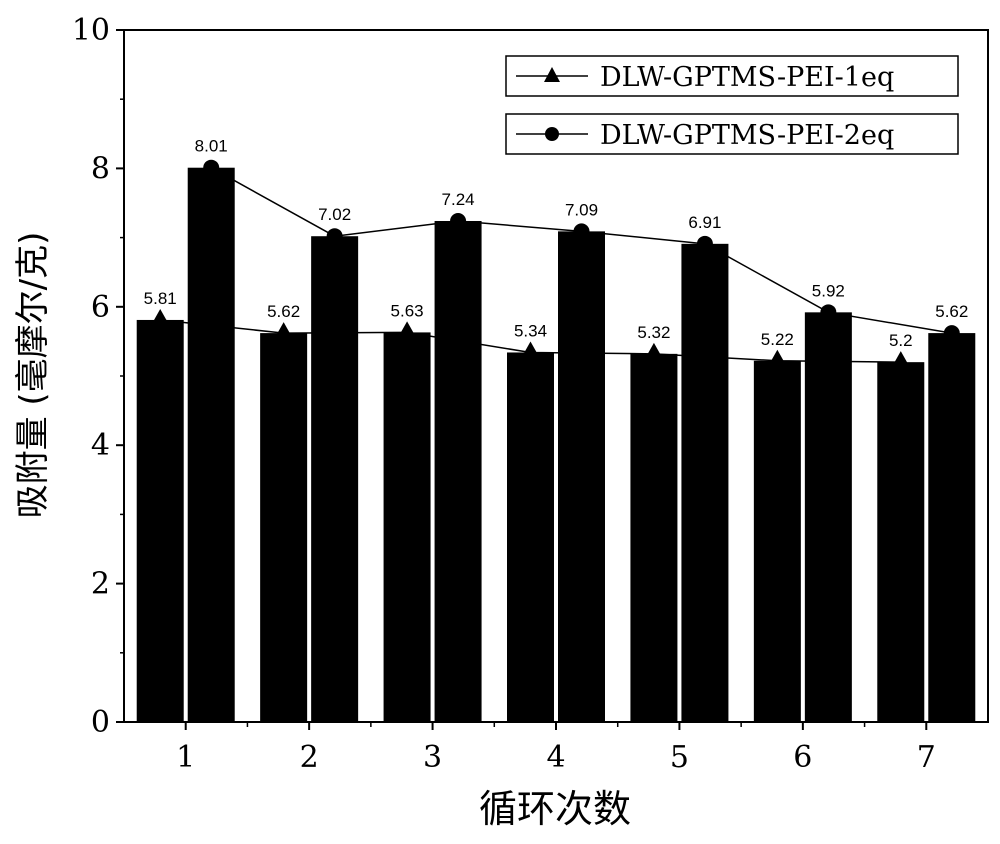 The width and height of the screenshot is (1000, 844). I want to click on legend-label: DLW-GPTMS-PEI-2eq, so click(747, 135).